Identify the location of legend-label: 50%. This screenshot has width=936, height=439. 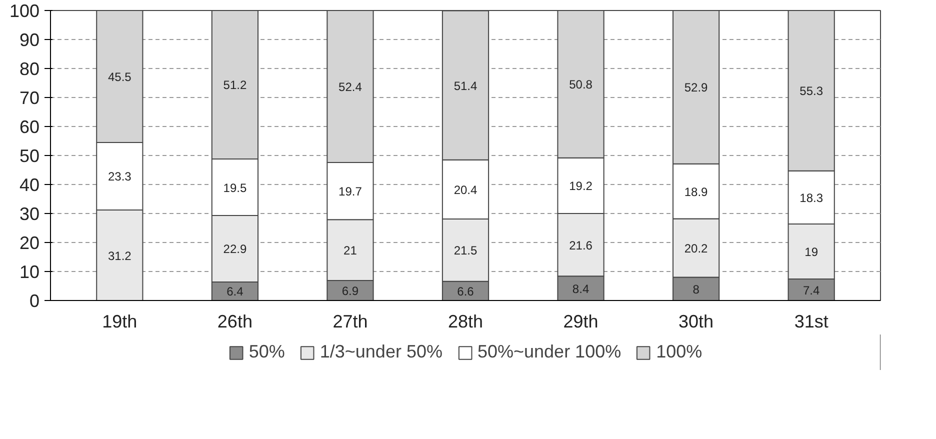
(266, 352).